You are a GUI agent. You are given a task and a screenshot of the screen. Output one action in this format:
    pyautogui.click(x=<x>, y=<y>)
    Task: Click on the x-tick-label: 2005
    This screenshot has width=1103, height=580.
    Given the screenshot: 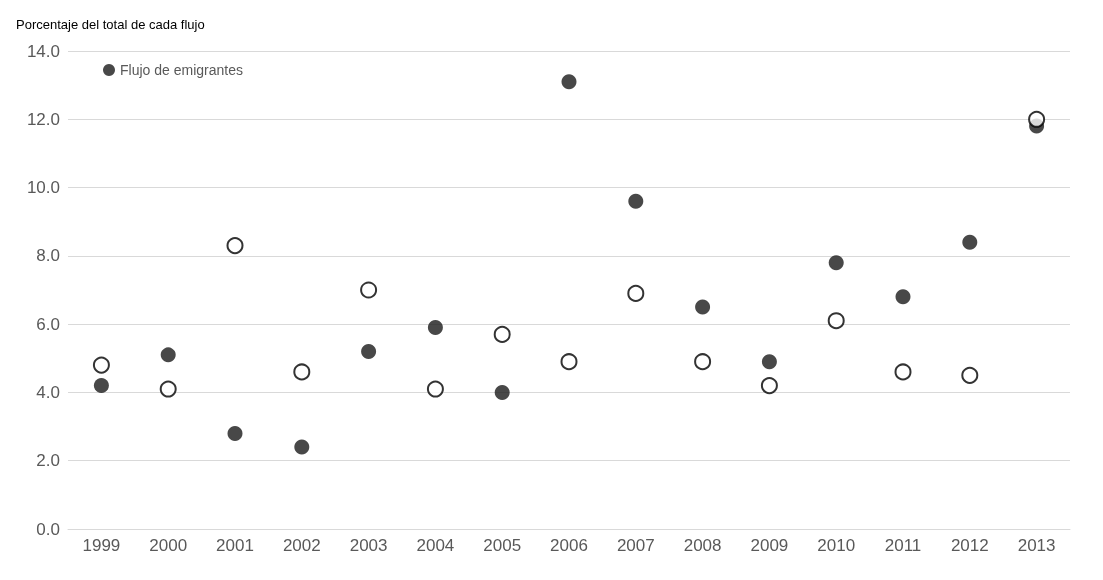 What is the action you would take?
    pyautogui.click(x=502, y=545)
    